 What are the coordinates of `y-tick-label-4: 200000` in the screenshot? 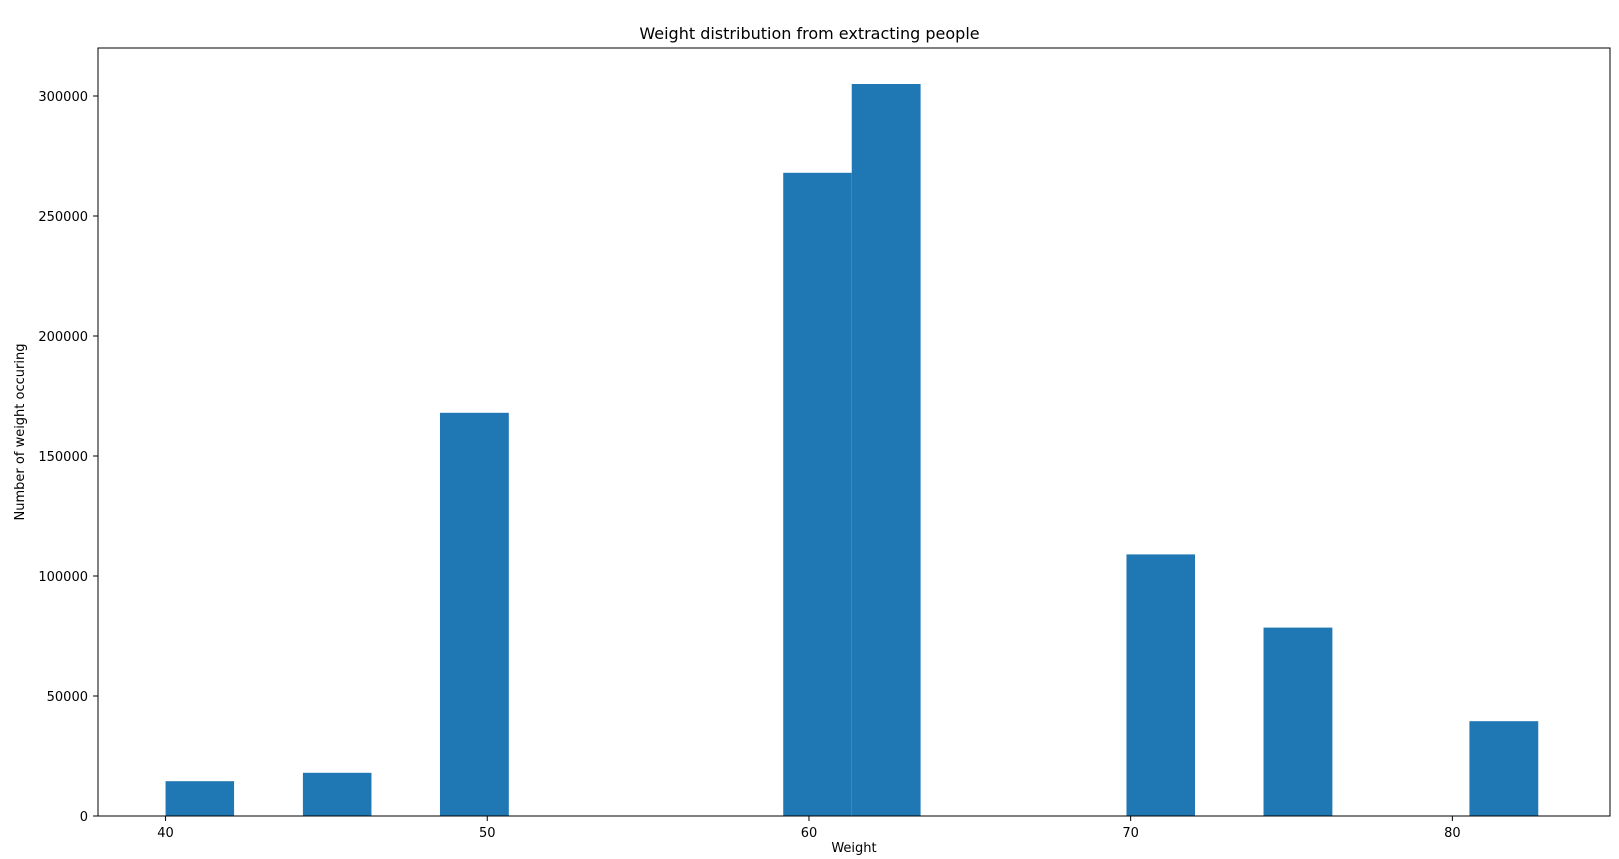 It's located at (63, 337).